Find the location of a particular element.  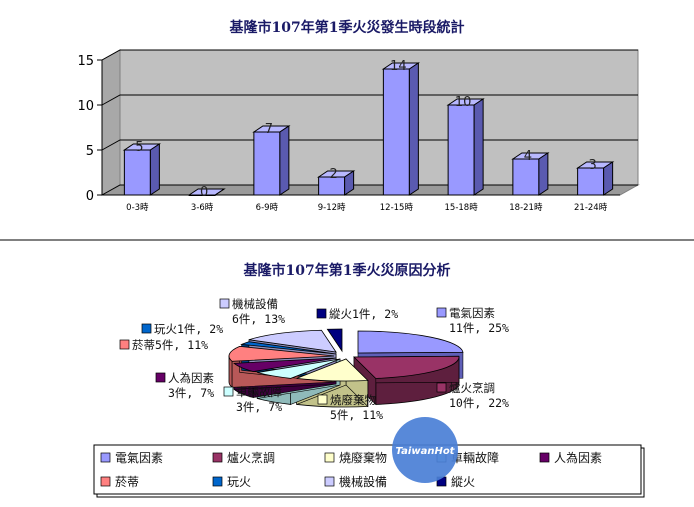

legend-label: 人為因素 is located at coordinates (578, 458).